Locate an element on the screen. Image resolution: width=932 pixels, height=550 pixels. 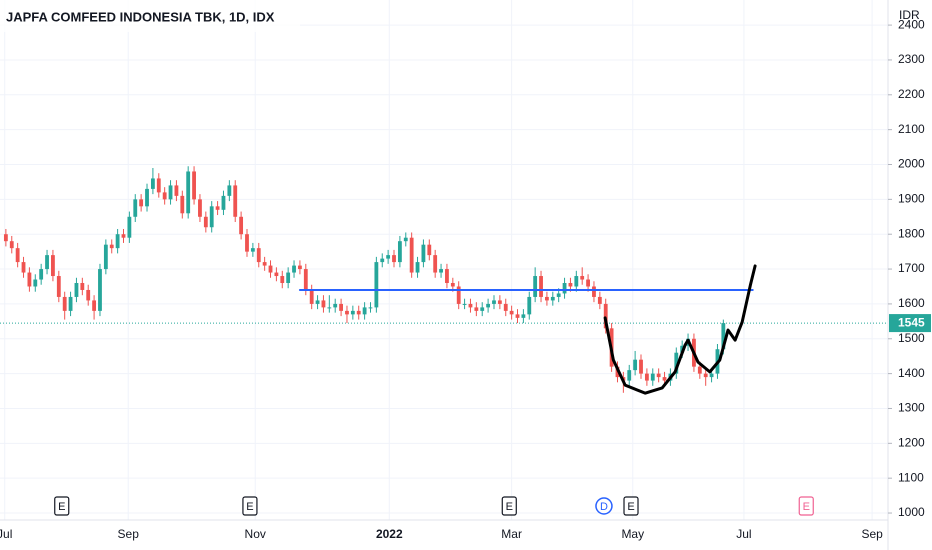
currency-label: IDR is located at coordinates (909, 15).